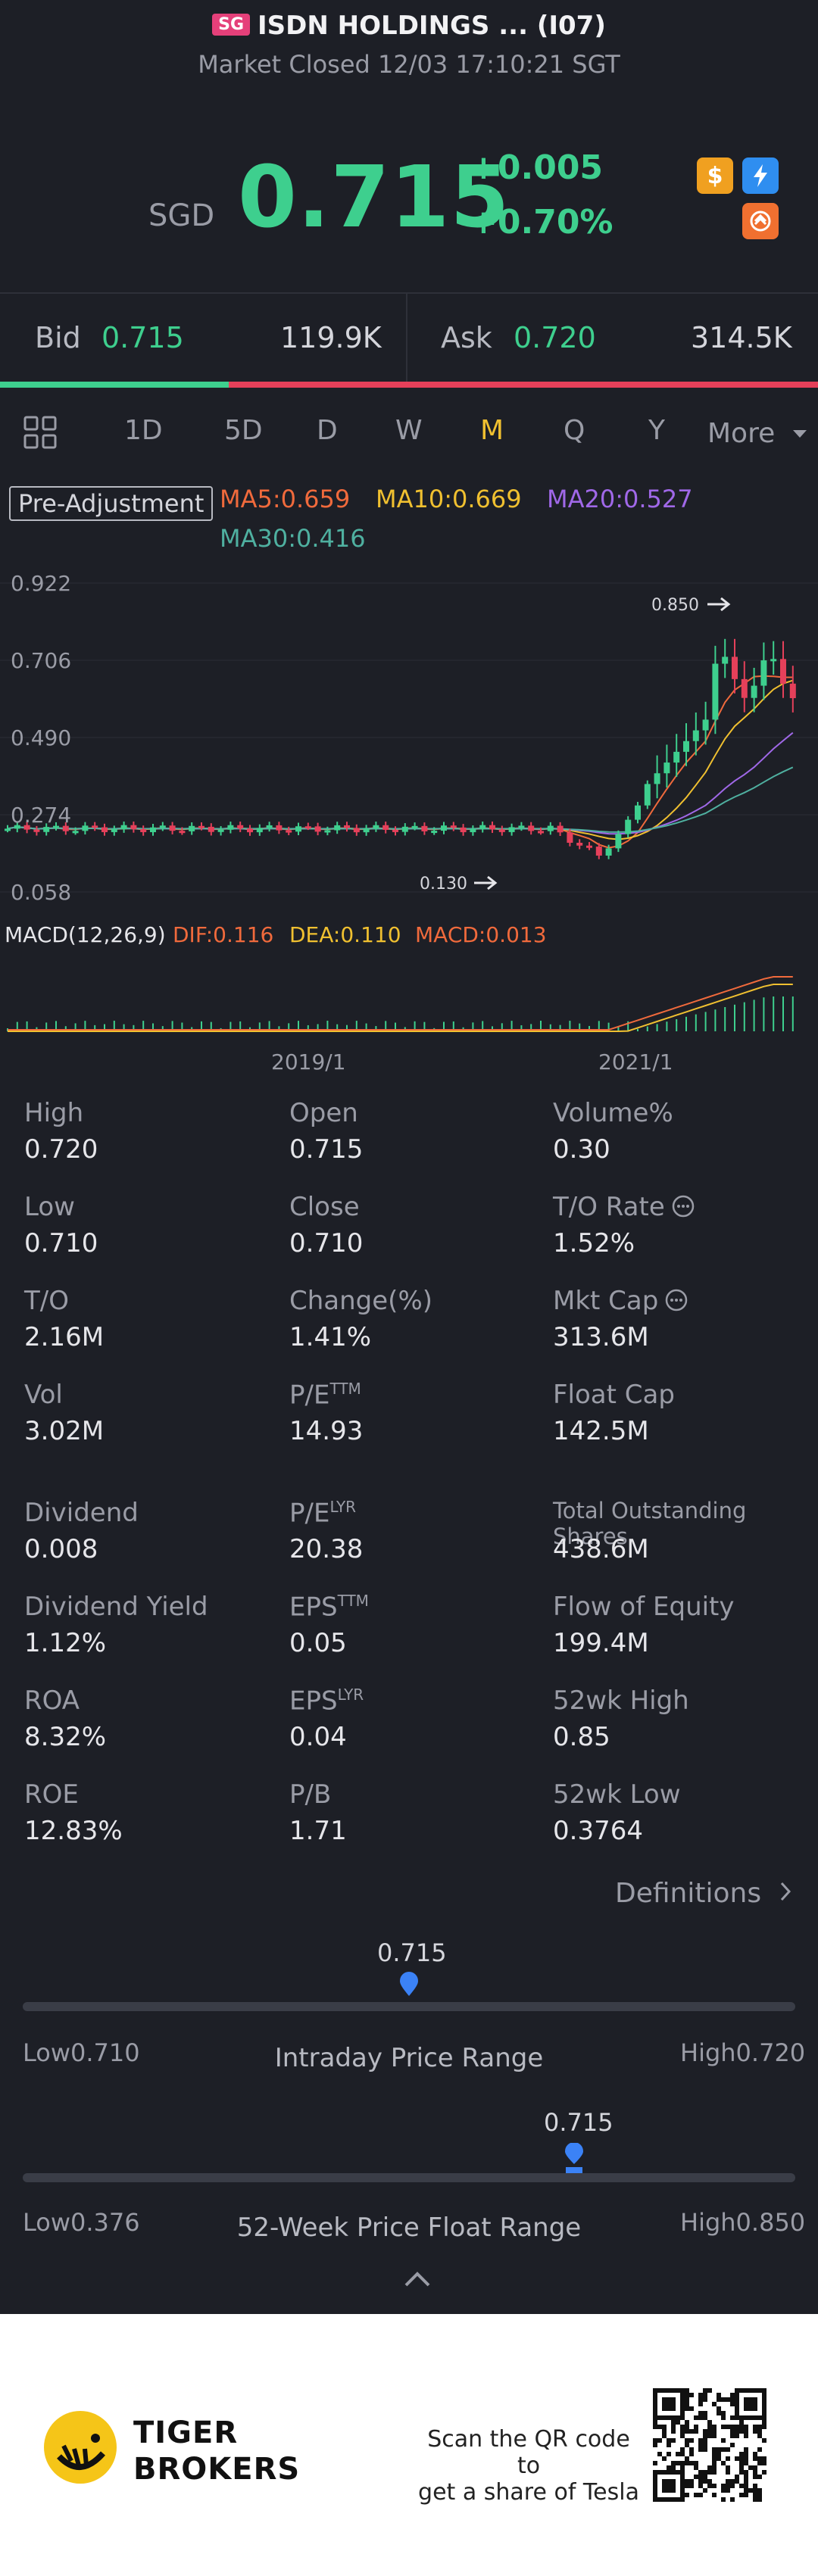 The image size is (818, 2576). I want to click on stat-label-text: Vol, so click(44, 1395).